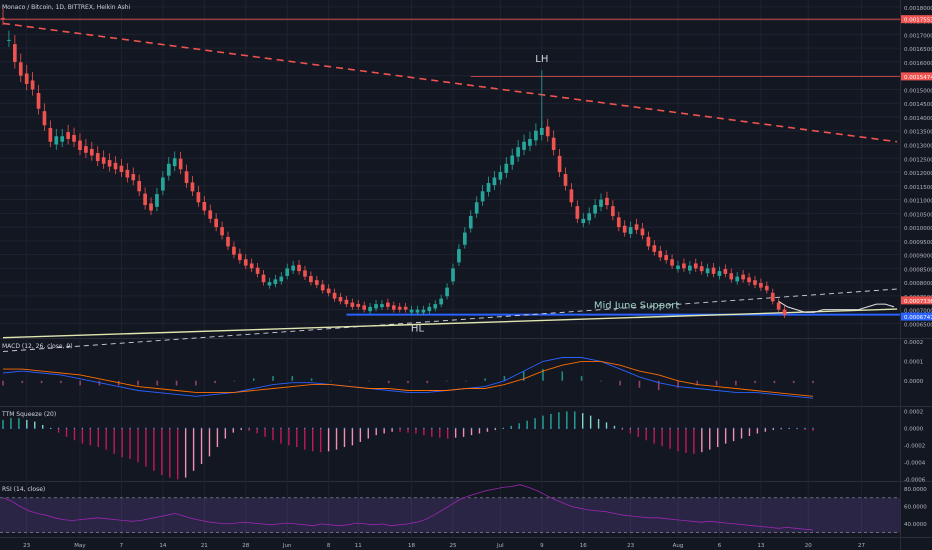 The width and height of the screenshot is (932, 550). I want to click on rsi-band-fill, so click(450, 515).